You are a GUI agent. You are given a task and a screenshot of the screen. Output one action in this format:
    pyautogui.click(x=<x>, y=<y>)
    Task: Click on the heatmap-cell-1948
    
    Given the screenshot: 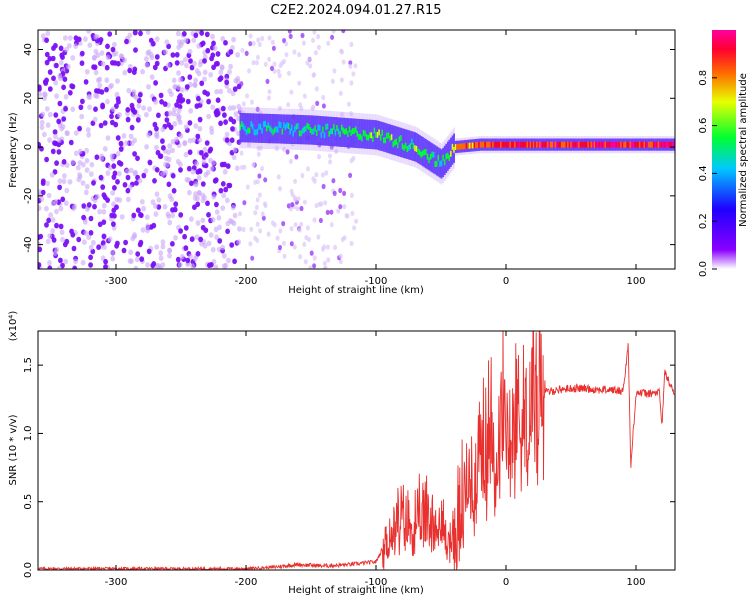 What is the action you would take?
    pyautogui.click(x=649, y=144)
    